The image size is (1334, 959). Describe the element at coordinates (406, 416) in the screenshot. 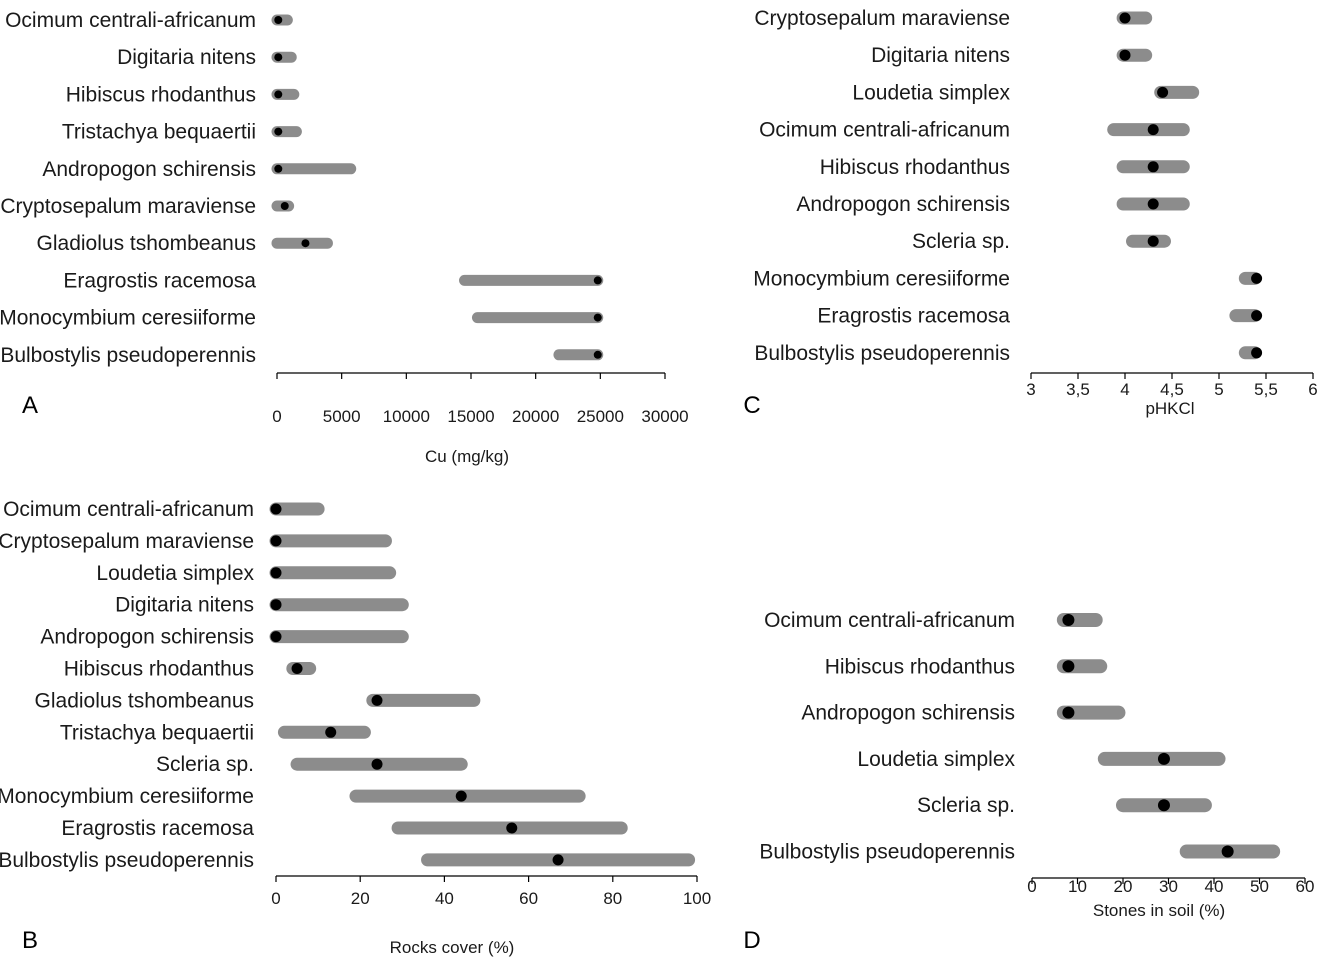

I see `x-tick-label: 10000` at that location.